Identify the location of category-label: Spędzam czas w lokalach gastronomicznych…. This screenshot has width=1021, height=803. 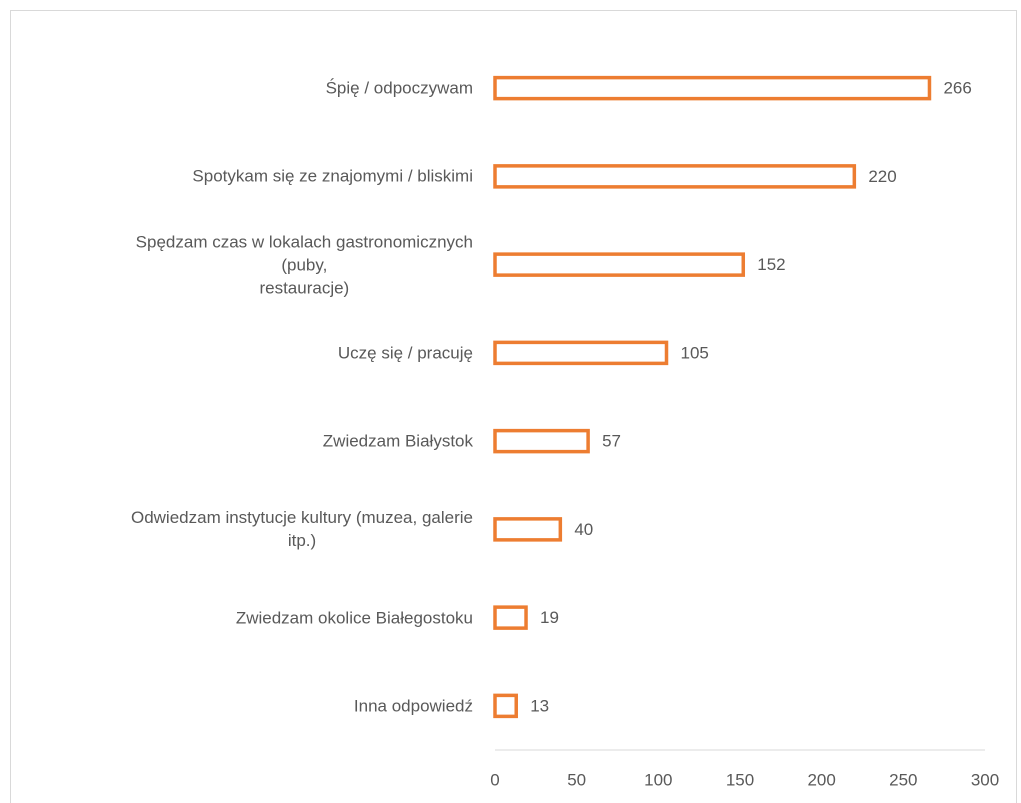
(304, 265).